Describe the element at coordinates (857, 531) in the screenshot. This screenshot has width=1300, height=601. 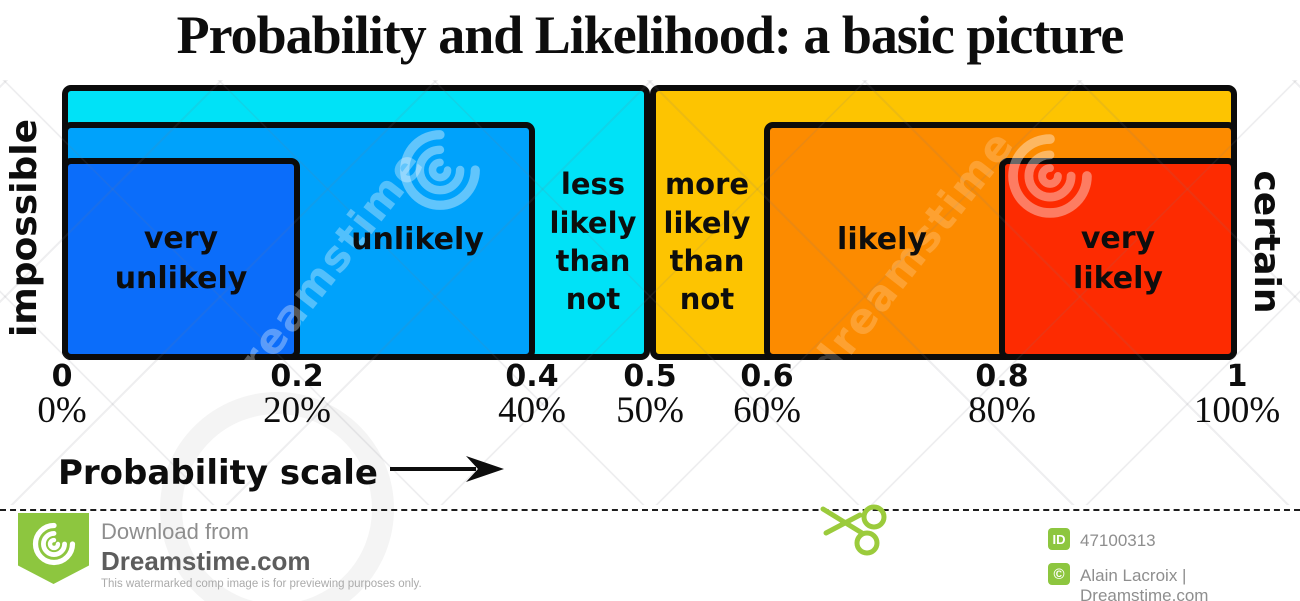
I see `scissors-icon` at that location.